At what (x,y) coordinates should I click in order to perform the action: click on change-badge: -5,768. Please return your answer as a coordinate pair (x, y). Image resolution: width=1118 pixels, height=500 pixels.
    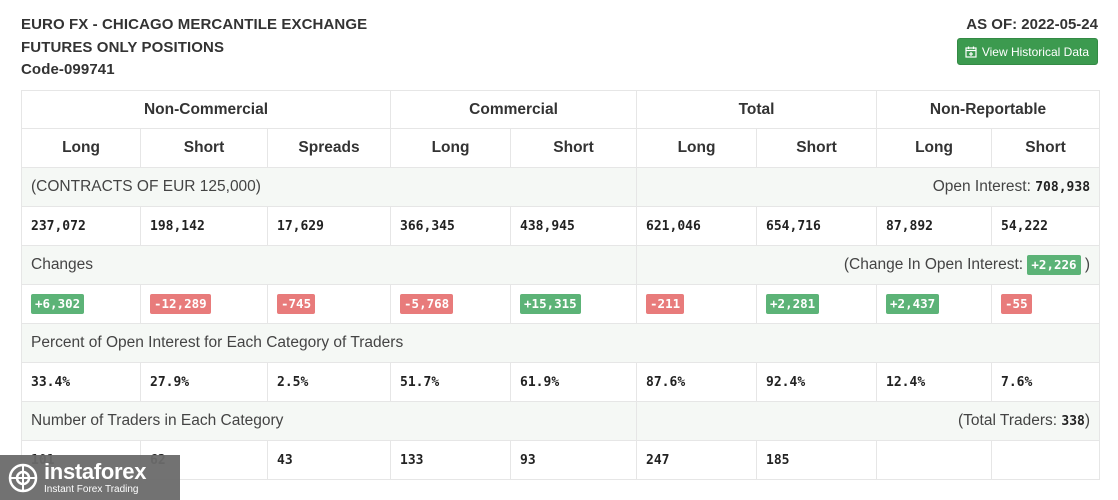
    Looking at the image, I should click on (427, 304).